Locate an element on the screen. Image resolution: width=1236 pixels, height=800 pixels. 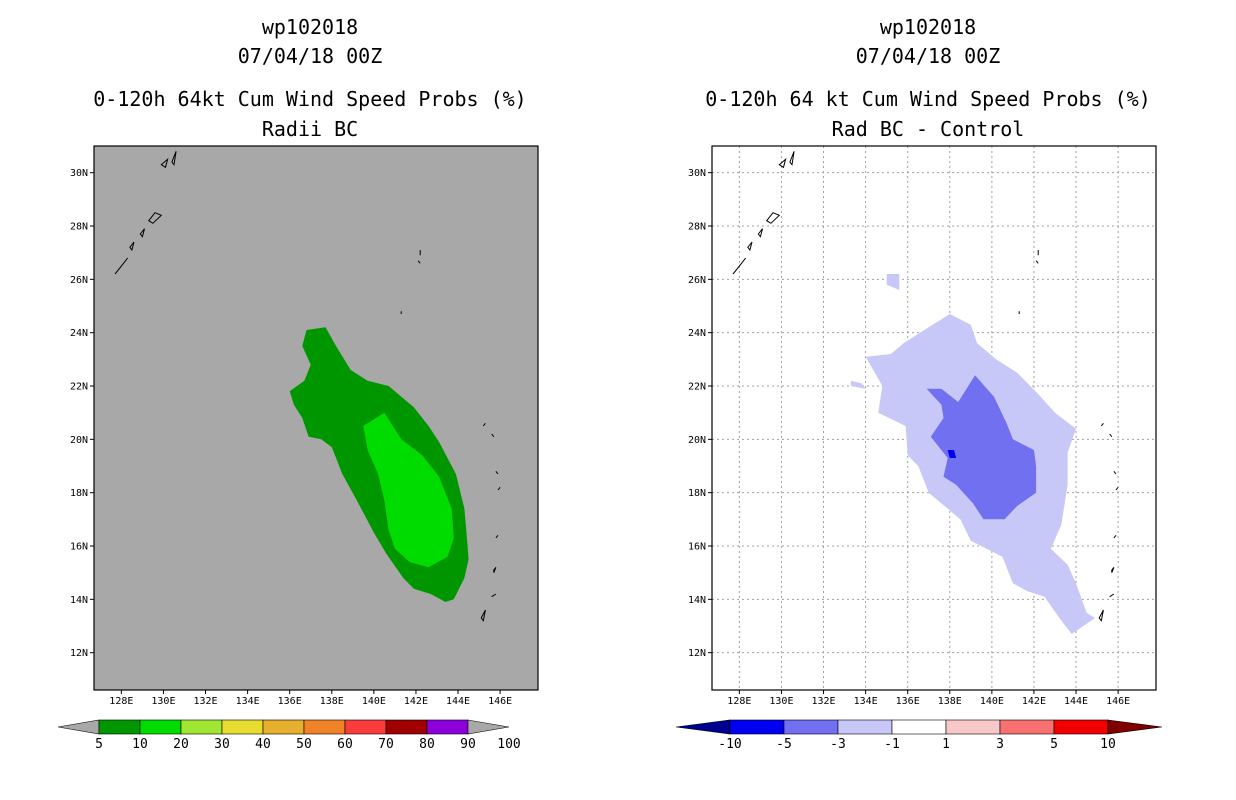
y-tick-label: 14N is located at coordinates (79, 600).